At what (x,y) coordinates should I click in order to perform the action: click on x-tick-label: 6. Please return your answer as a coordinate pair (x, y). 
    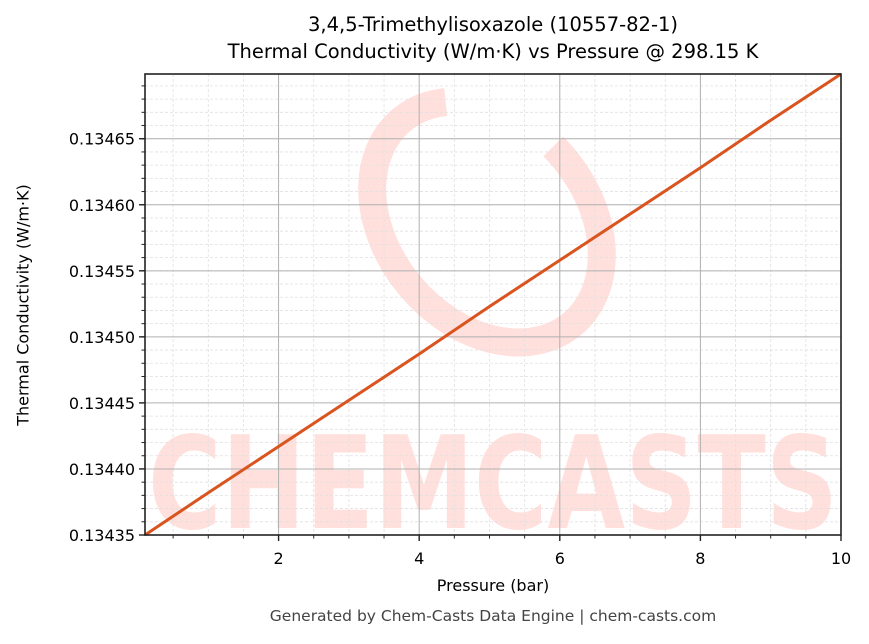
    Looking at the image, I should click on (560, 558).